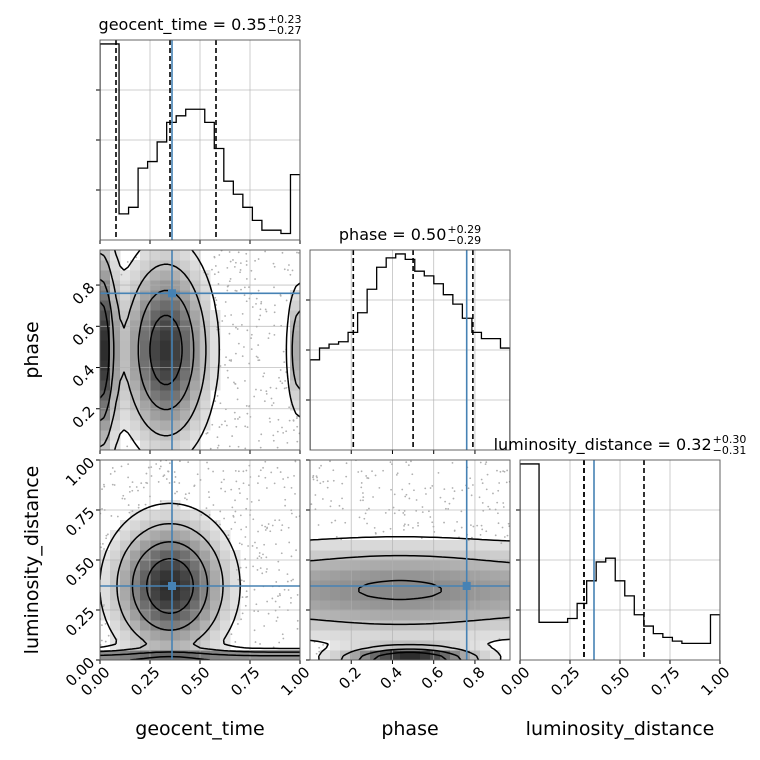 This screenshot has height=760, width=760. I want to click on hist-step-geocent_time, so click(200, 141).